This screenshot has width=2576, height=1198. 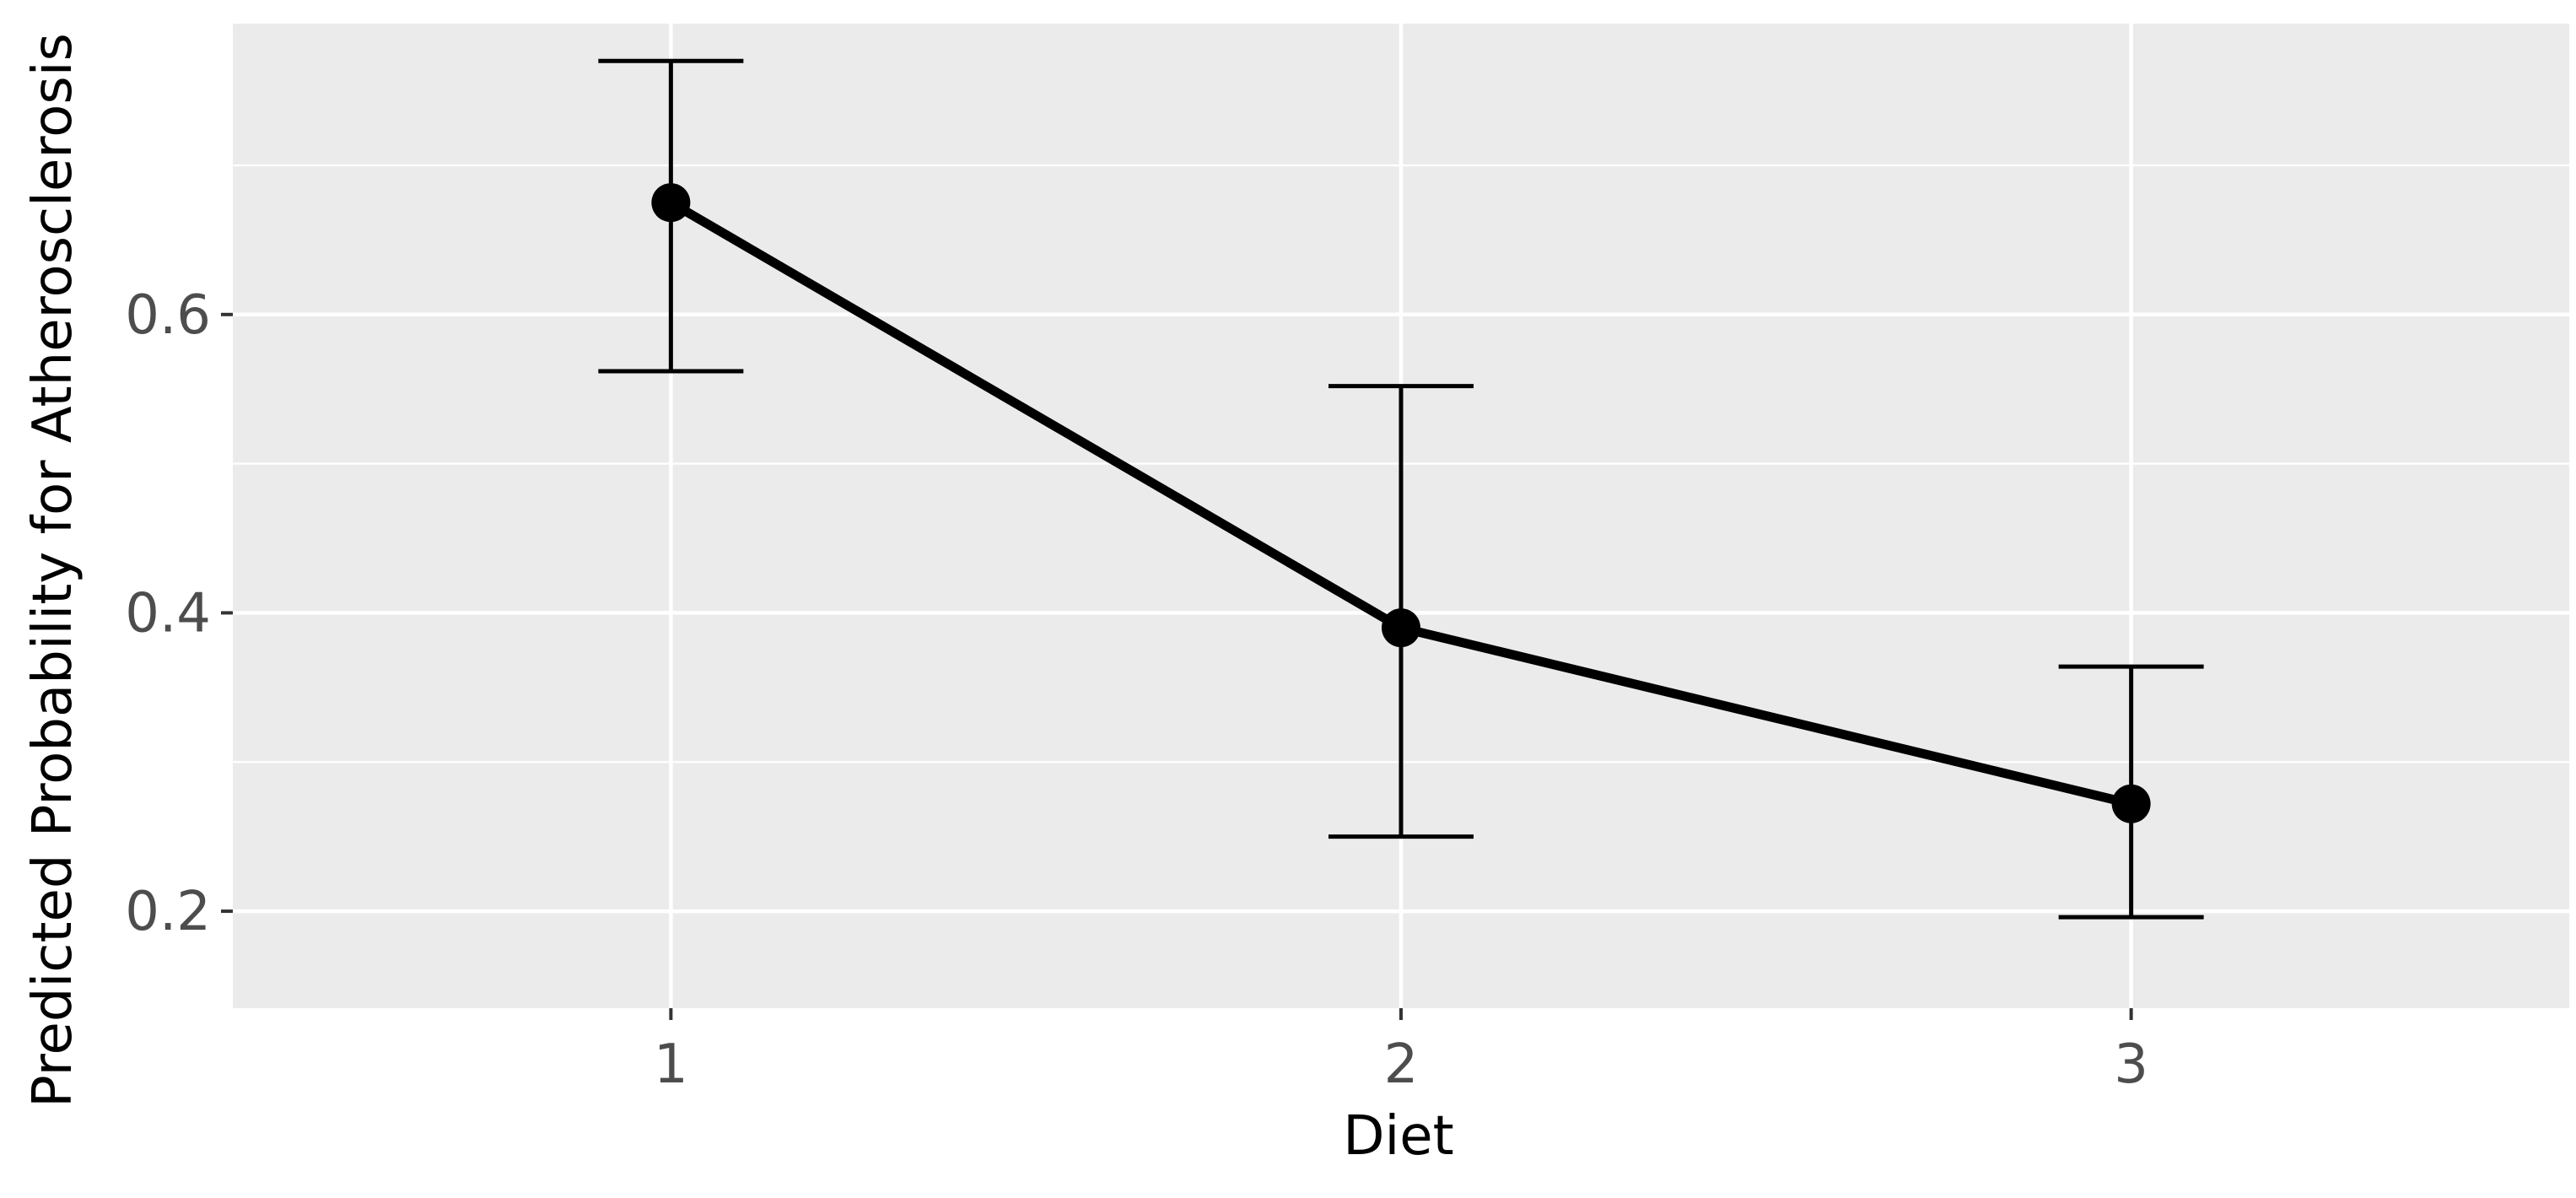 I want to click on y-tick-label-1: 0.4, so click(x=168, y=613).